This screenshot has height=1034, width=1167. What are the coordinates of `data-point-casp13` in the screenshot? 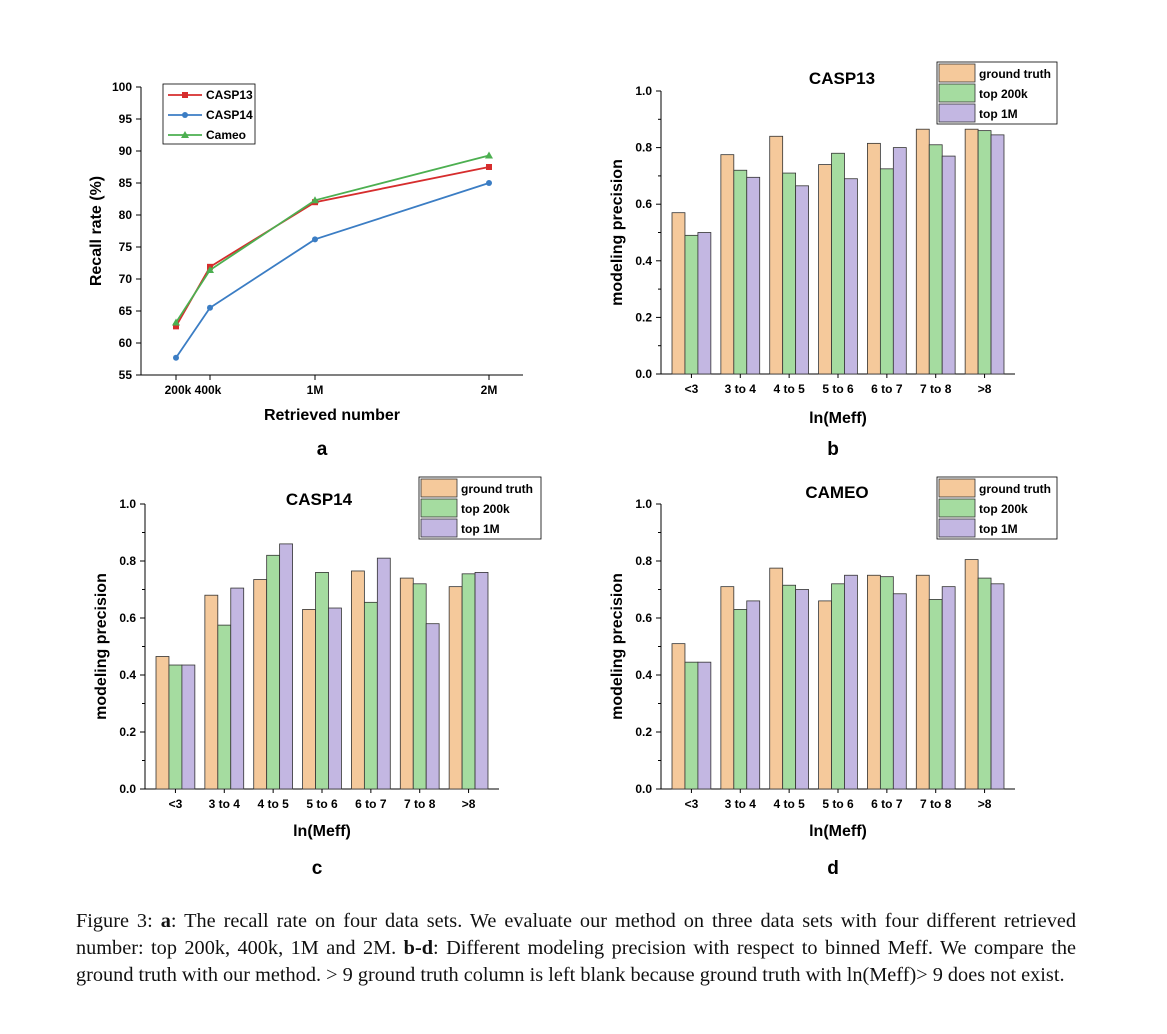 It's located at (489, 167).